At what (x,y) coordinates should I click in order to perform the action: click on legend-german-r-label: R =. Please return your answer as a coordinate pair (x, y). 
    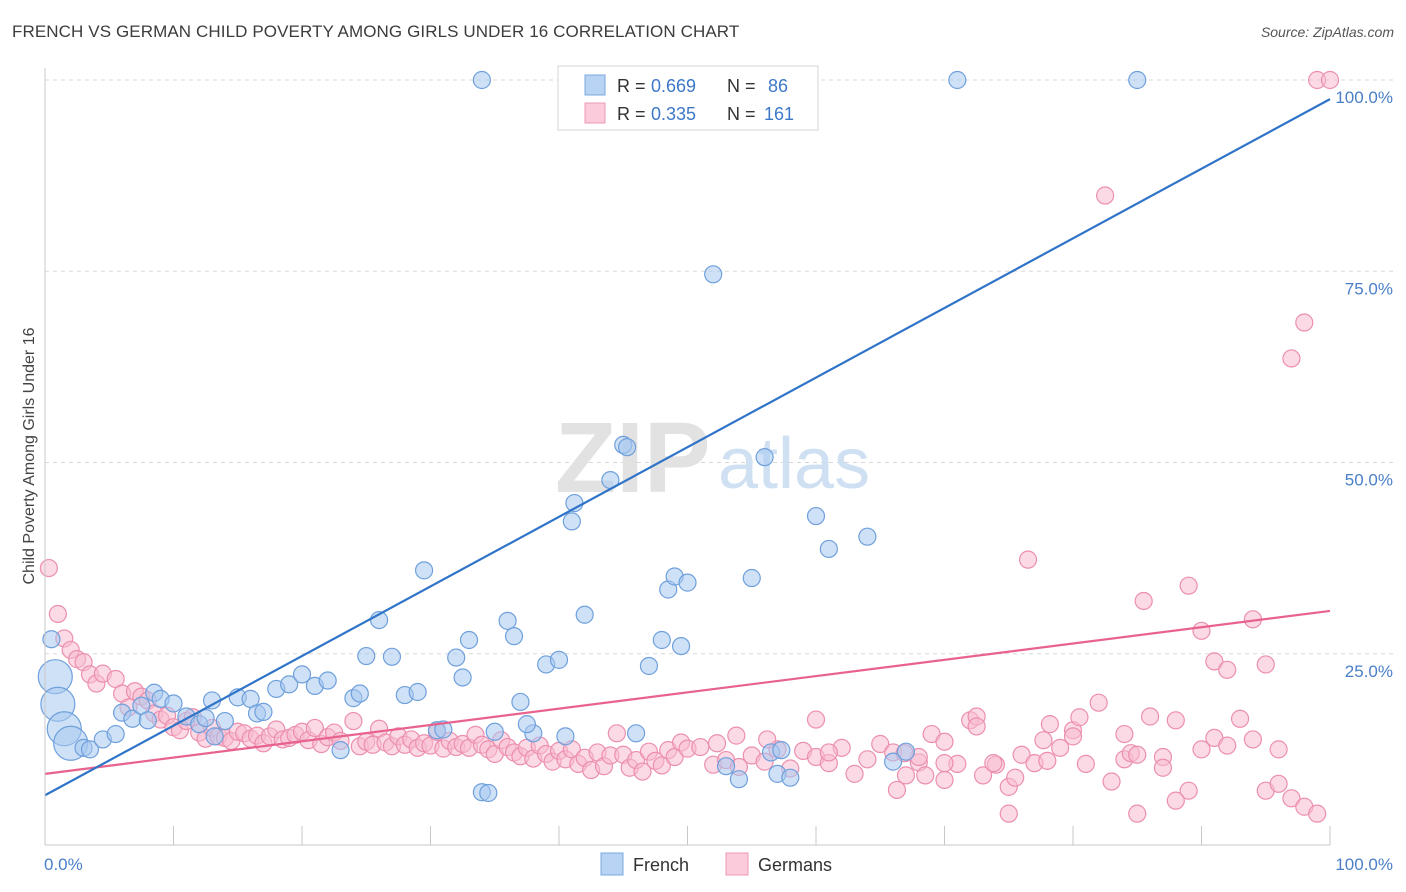
    Looking at the image, I should click on (631, 114).